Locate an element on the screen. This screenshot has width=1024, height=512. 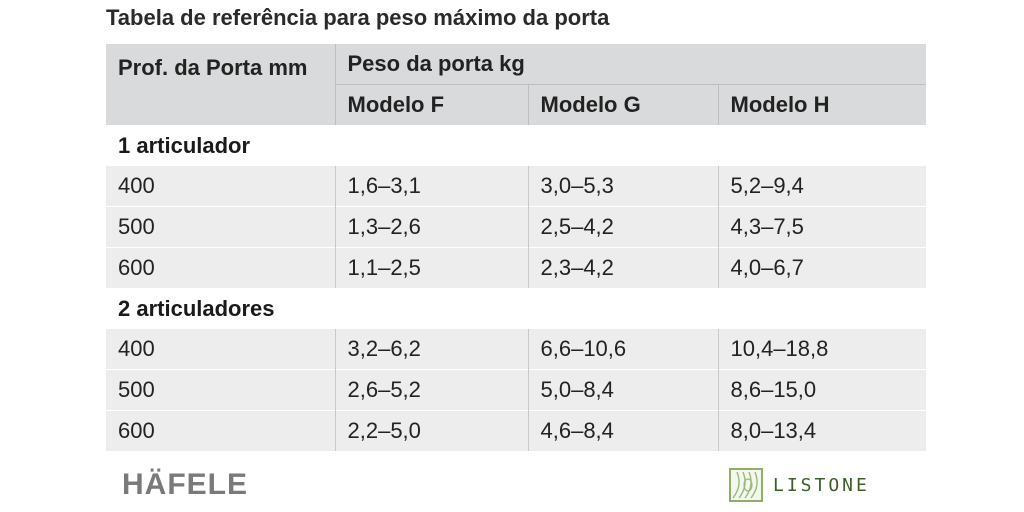
header-door-weight: Peso da porta kg is located at coordinates (630, 64).